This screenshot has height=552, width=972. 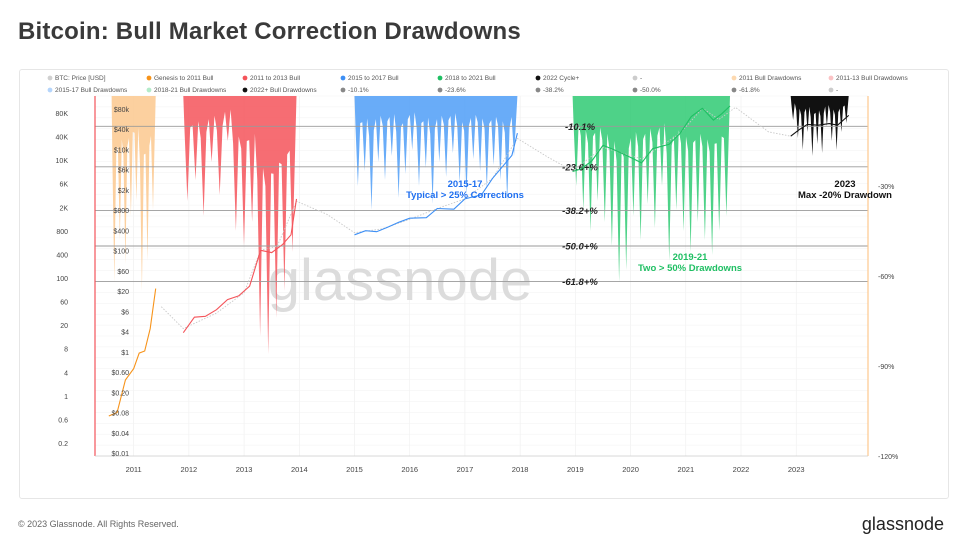 What do you see at coordinates (886, 367) in the screenshot?
I see `y-right-tick: -90%` at bounding box center [886, 367].